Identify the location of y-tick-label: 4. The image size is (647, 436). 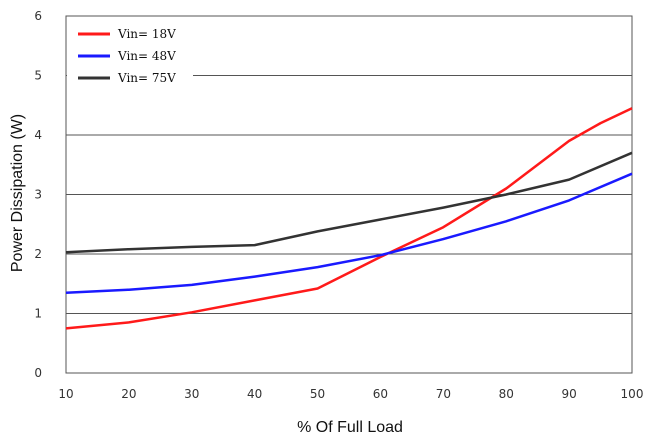
(38, 135).